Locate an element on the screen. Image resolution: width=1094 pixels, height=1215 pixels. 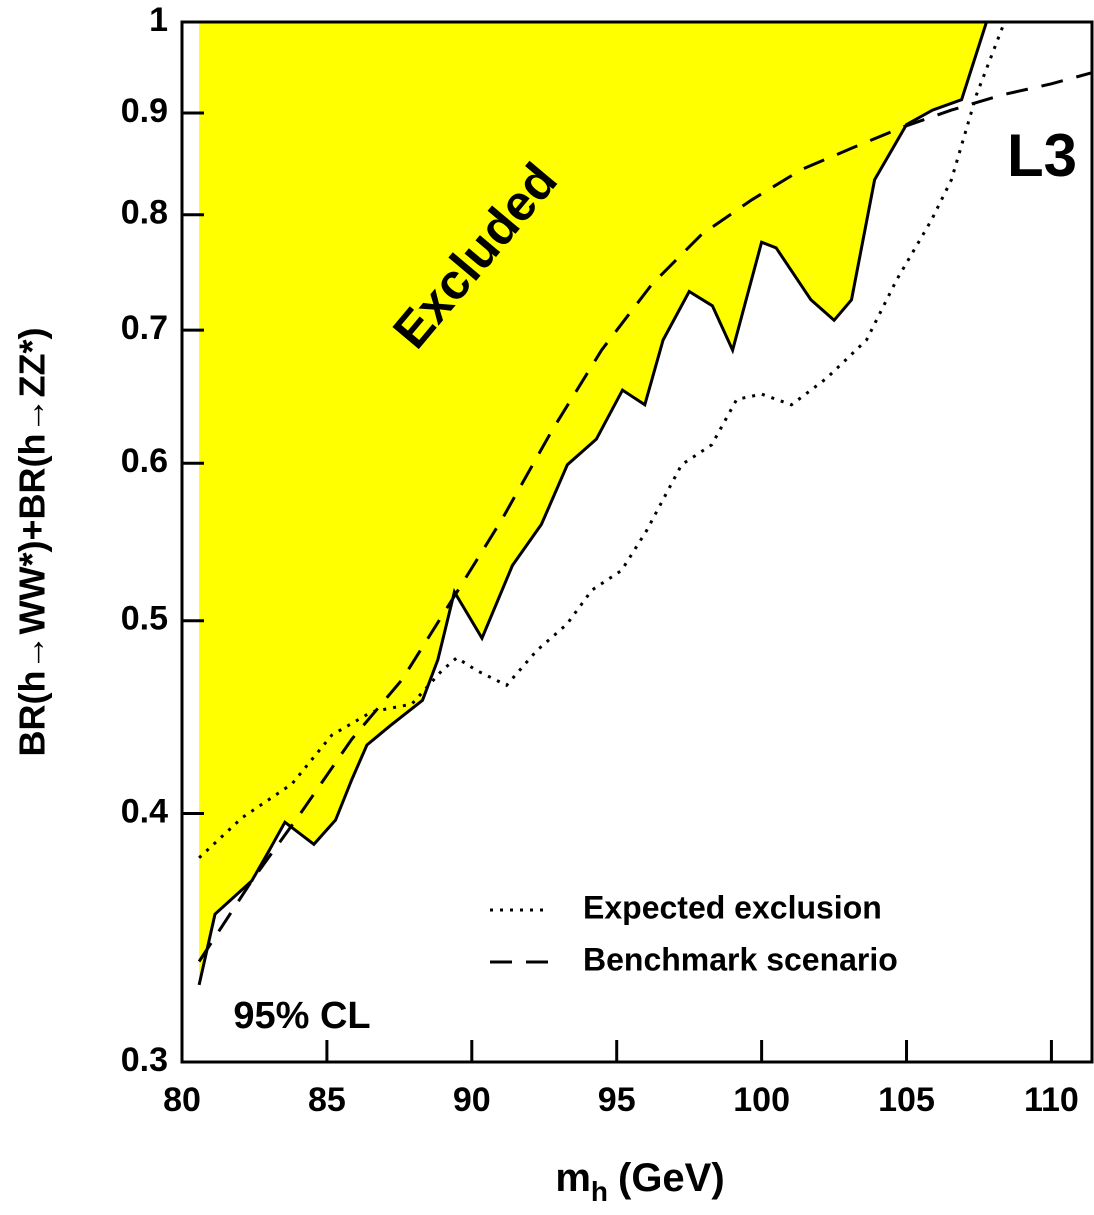
x-tick-label: 110 is located at coordinates (1051, 1100).